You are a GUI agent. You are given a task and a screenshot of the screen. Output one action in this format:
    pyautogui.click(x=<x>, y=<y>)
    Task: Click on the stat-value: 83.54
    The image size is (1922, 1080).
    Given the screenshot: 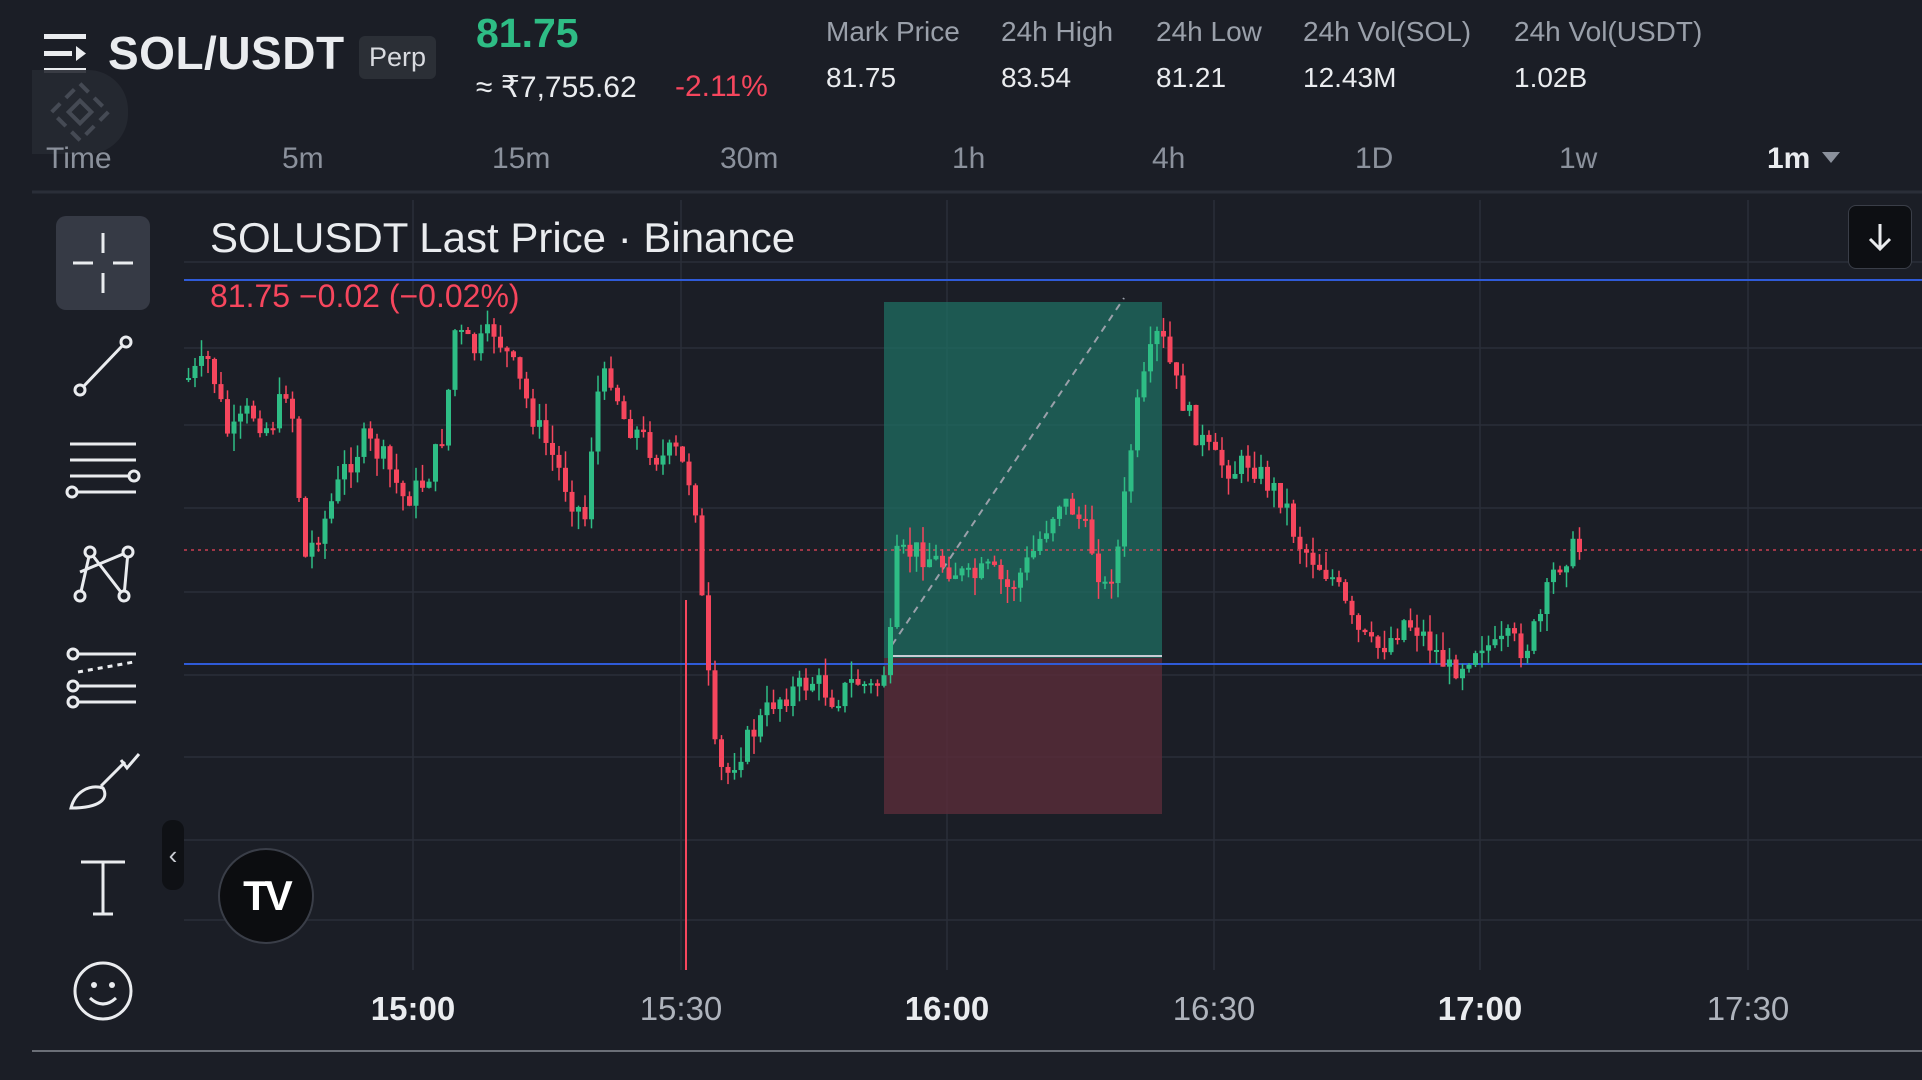 What is the action you would take?
    pyautogui.click(x=1036, y=77)
    